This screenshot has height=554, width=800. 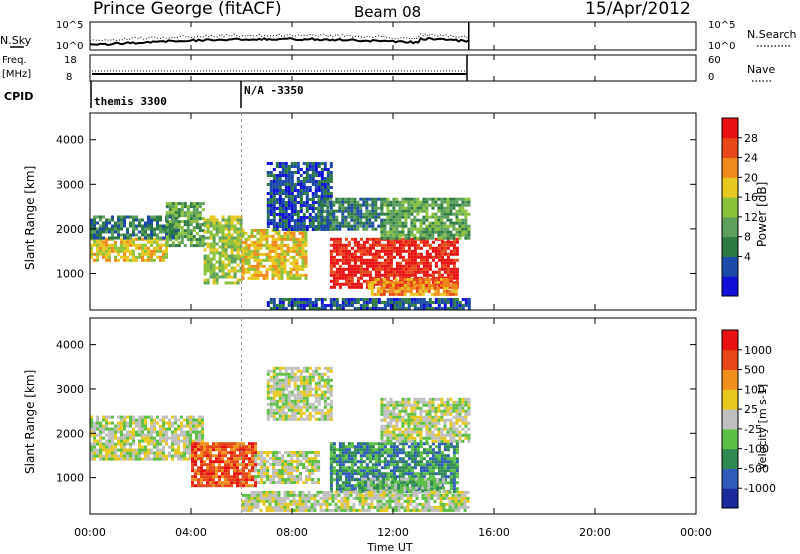 What do you see at coordinates (721, 46) in the screenshot?
I see `nsearch-tick-bottom: 10^0` at bounding box center [721, 46].